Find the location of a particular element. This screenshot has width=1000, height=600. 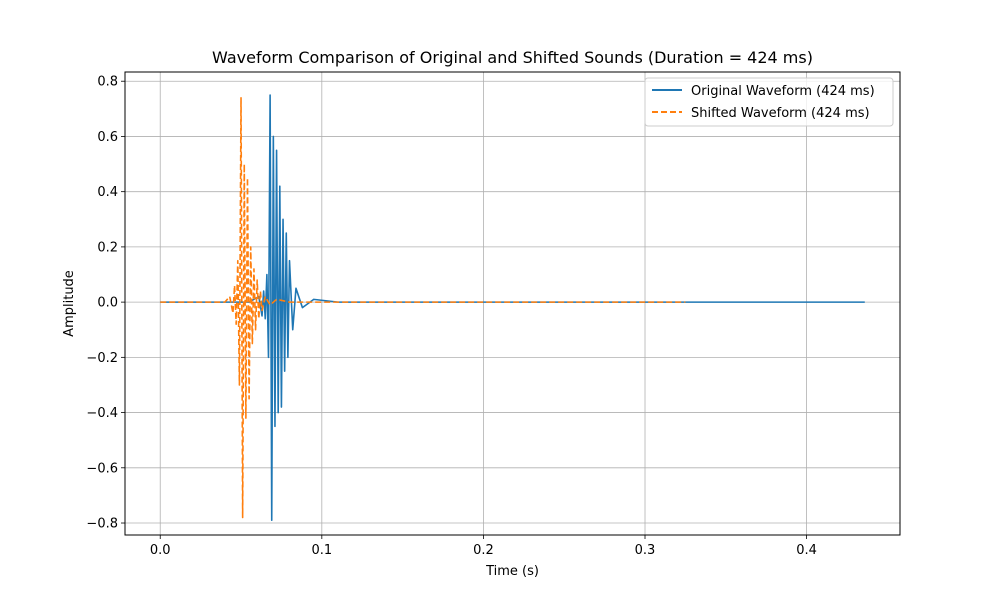

y-tick-label: −0.2 is located at coordinates (102, 358).